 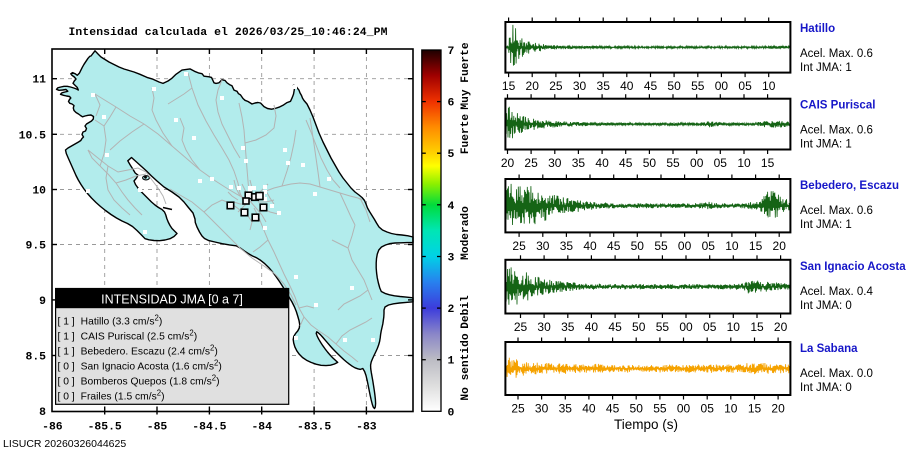 What do you see at coordinates (42, 302) in the screenshot?
I see `svg-text: 9` at bounding box center [42, 302].